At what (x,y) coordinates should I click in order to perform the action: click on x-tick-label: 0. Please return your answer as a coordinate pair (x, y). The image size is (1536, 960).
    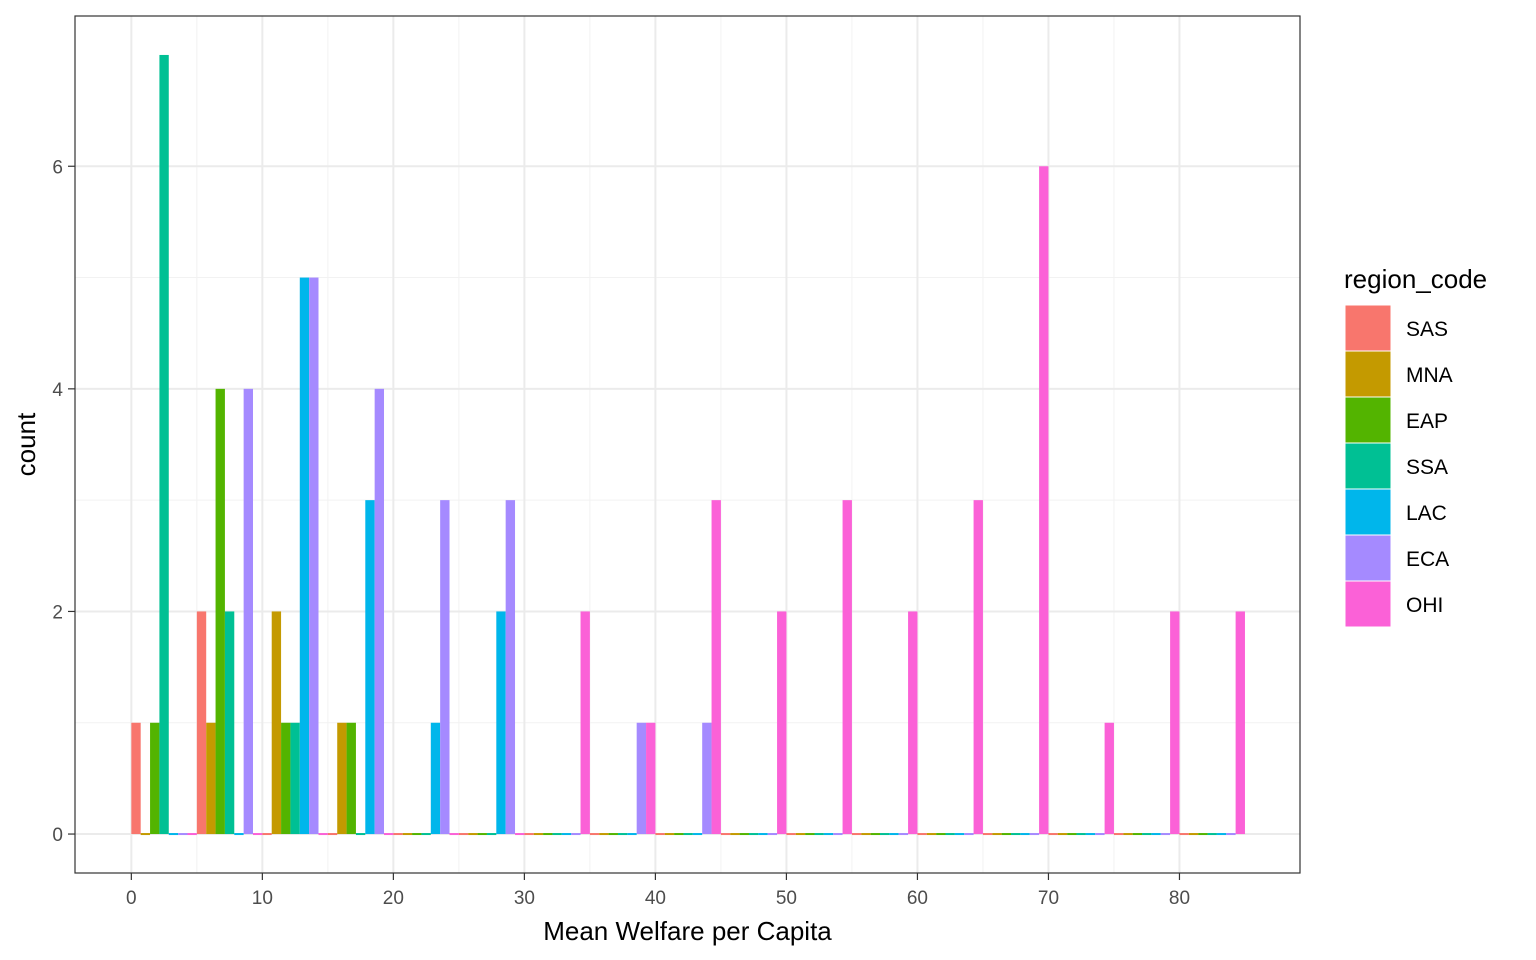
    Looking at the image, I should click on (131, 898).